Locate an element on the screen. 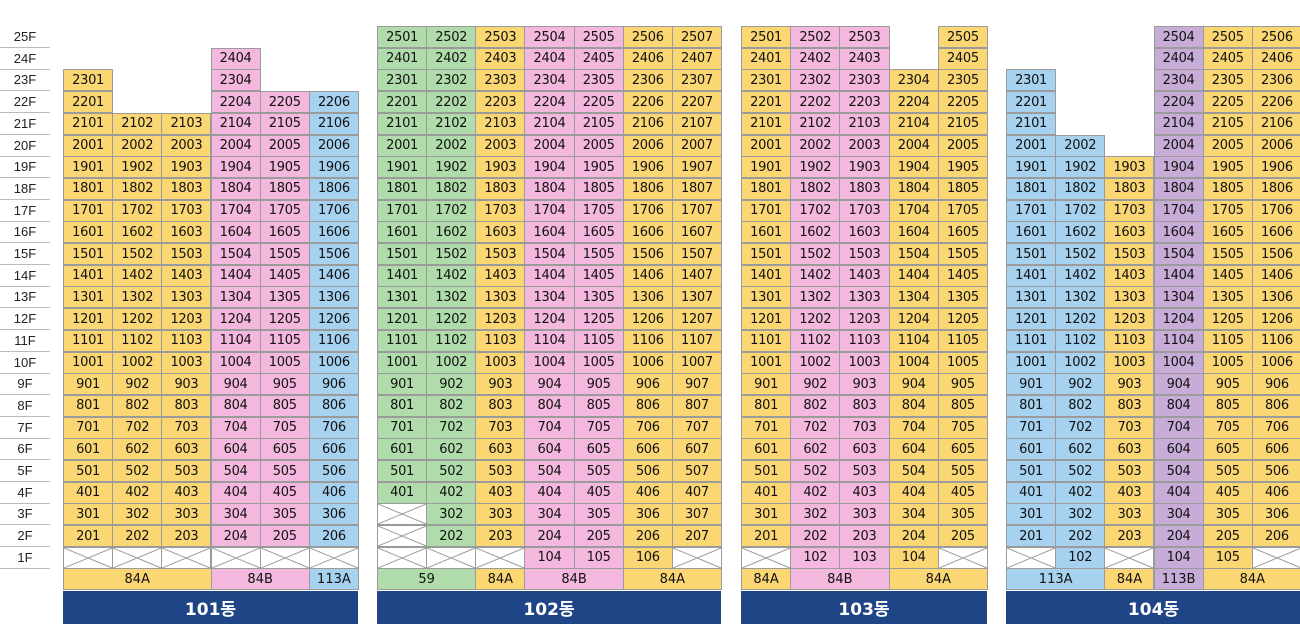  unit-cell: 807 is located at coordinates (696, 405).